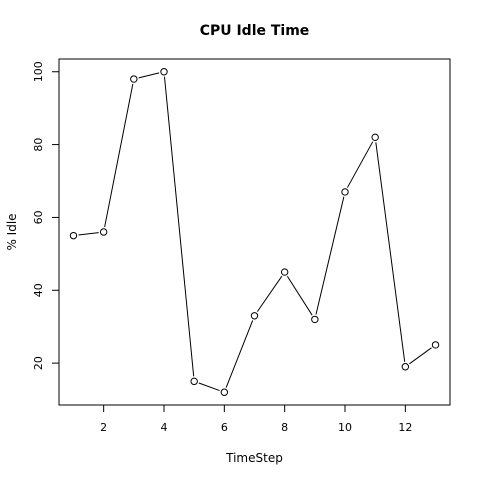 Image resolution: width=480 pixels, height=480 pixels. What do you see at coordinates (38, 145) in the screenshot?
I see `y-tick-label: 80` at bounding box center [38, 145].